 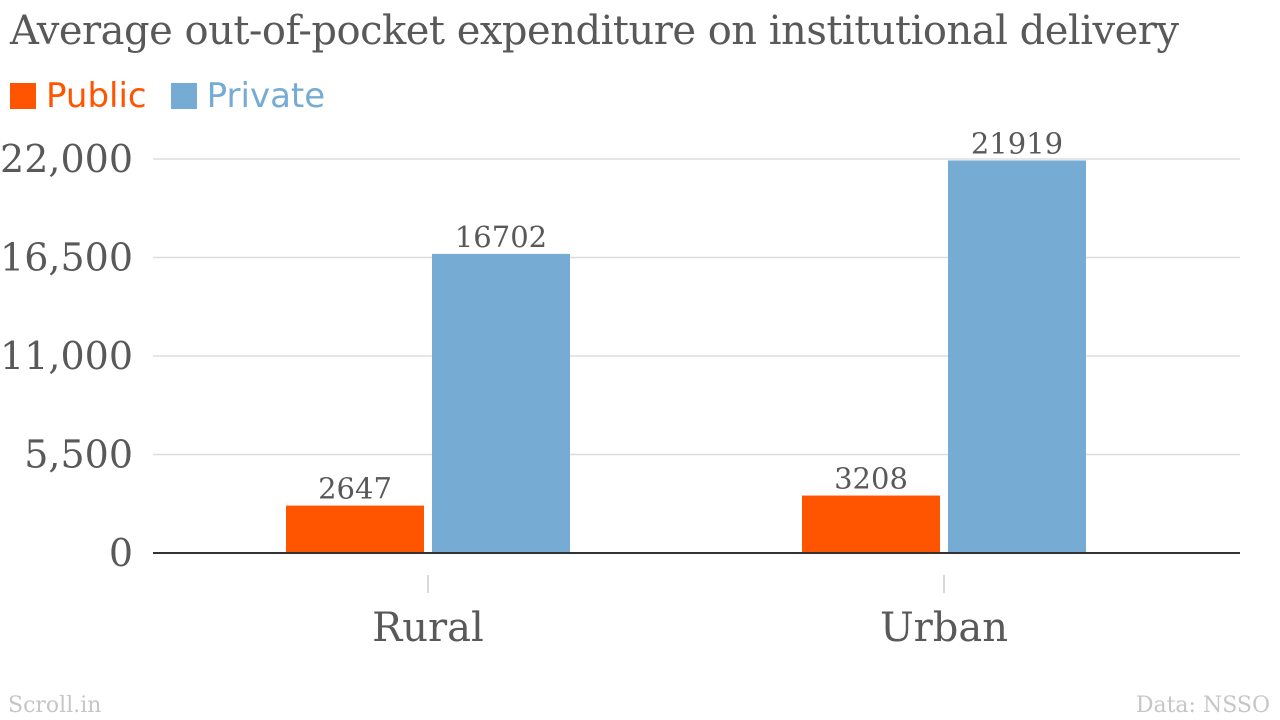 I want to click on legend: Public Private, so click(x=179, y=96).